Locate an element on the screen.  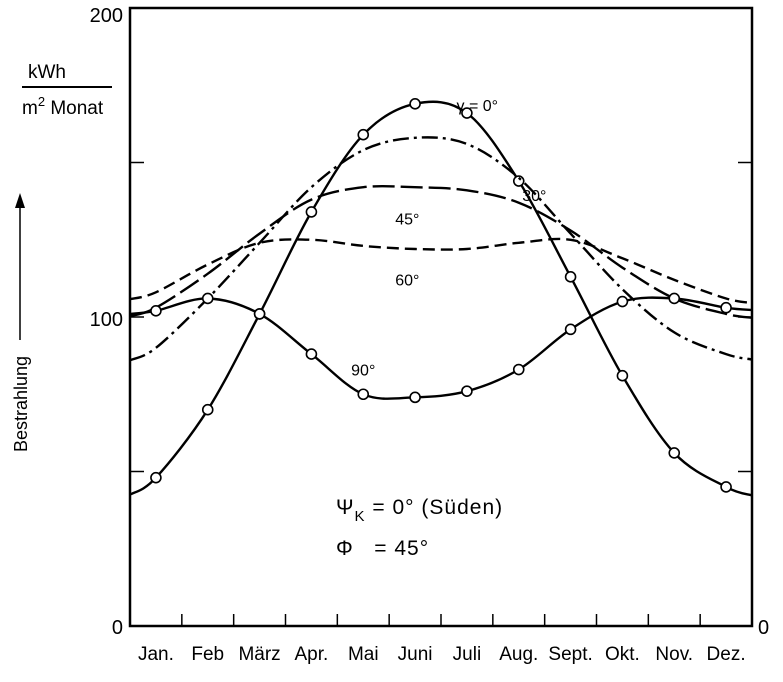
annotation-psi: ΨK = 0° (Süden) is located at coordinates (419, 510).